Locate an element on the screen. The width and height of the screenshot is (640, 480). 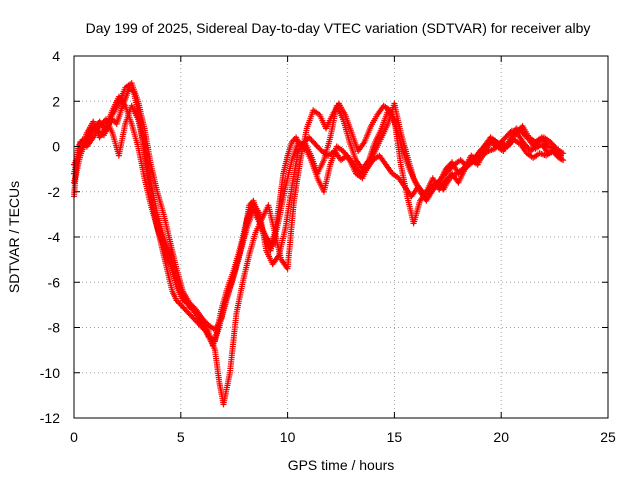
x-tick-label: 10 is located at coordinates (288, 437).